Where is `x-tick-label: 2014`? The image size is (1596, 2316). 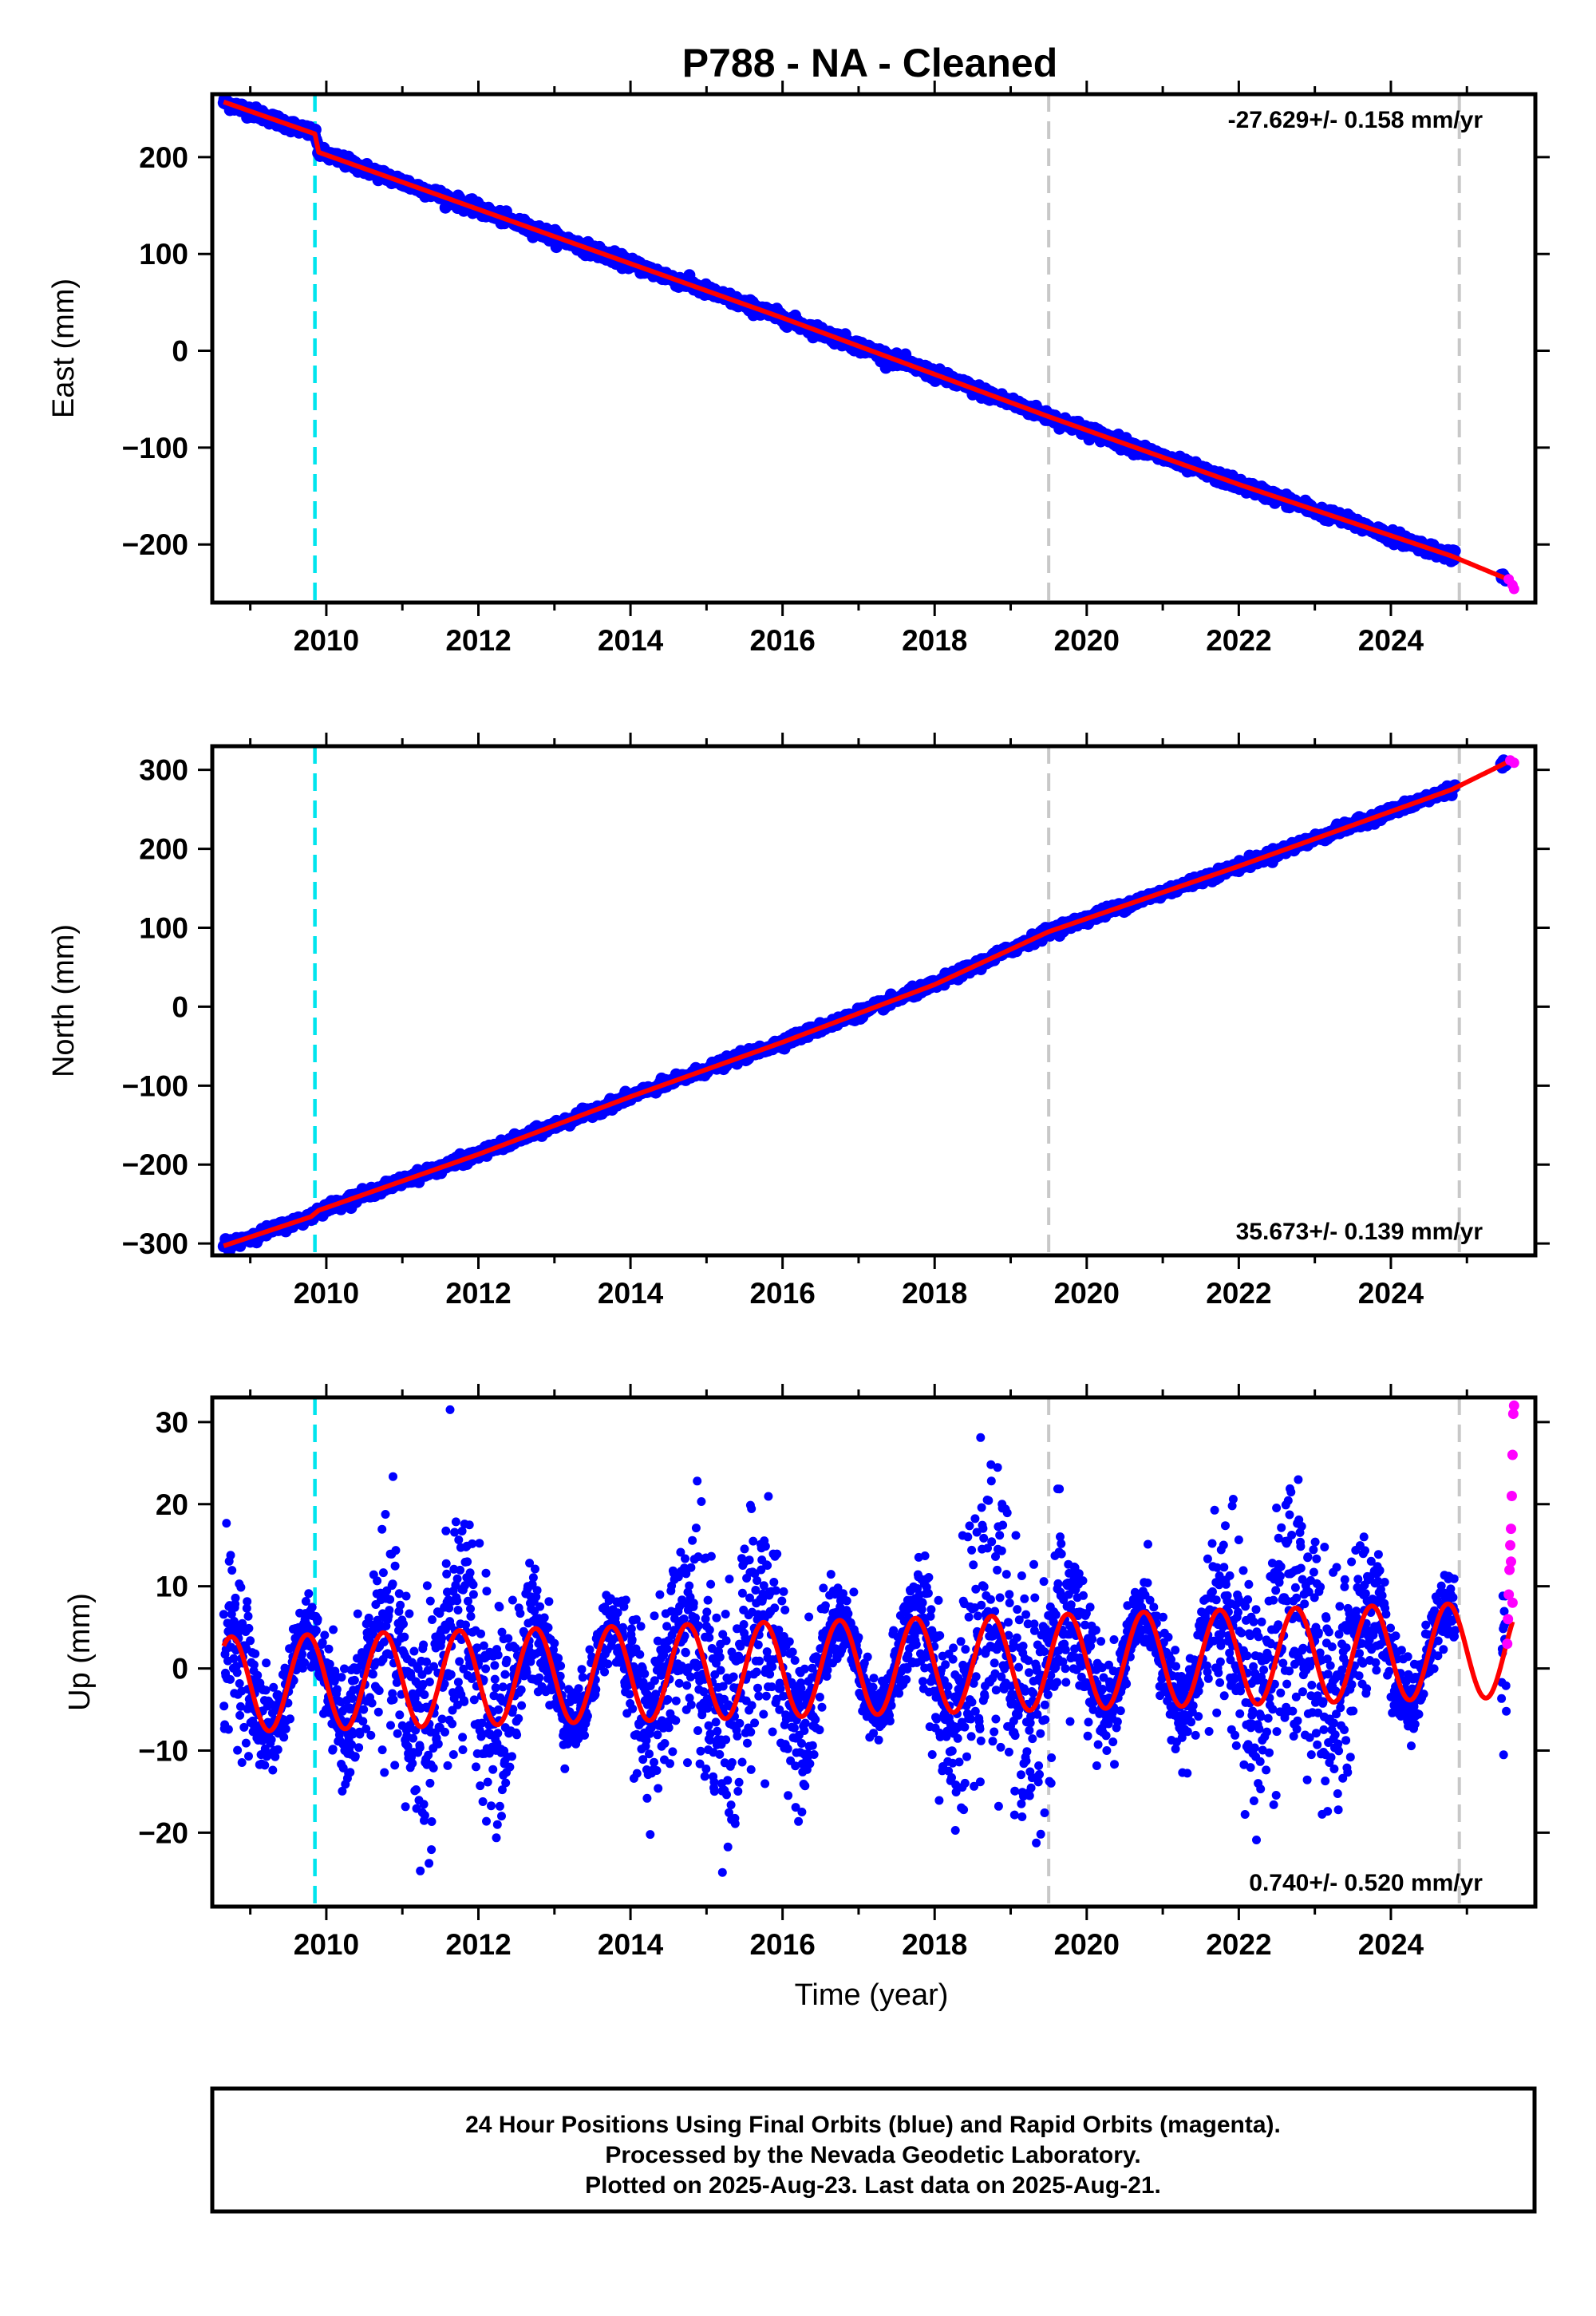 x-tick-label: 2014 is located at coordinates (631, 640).